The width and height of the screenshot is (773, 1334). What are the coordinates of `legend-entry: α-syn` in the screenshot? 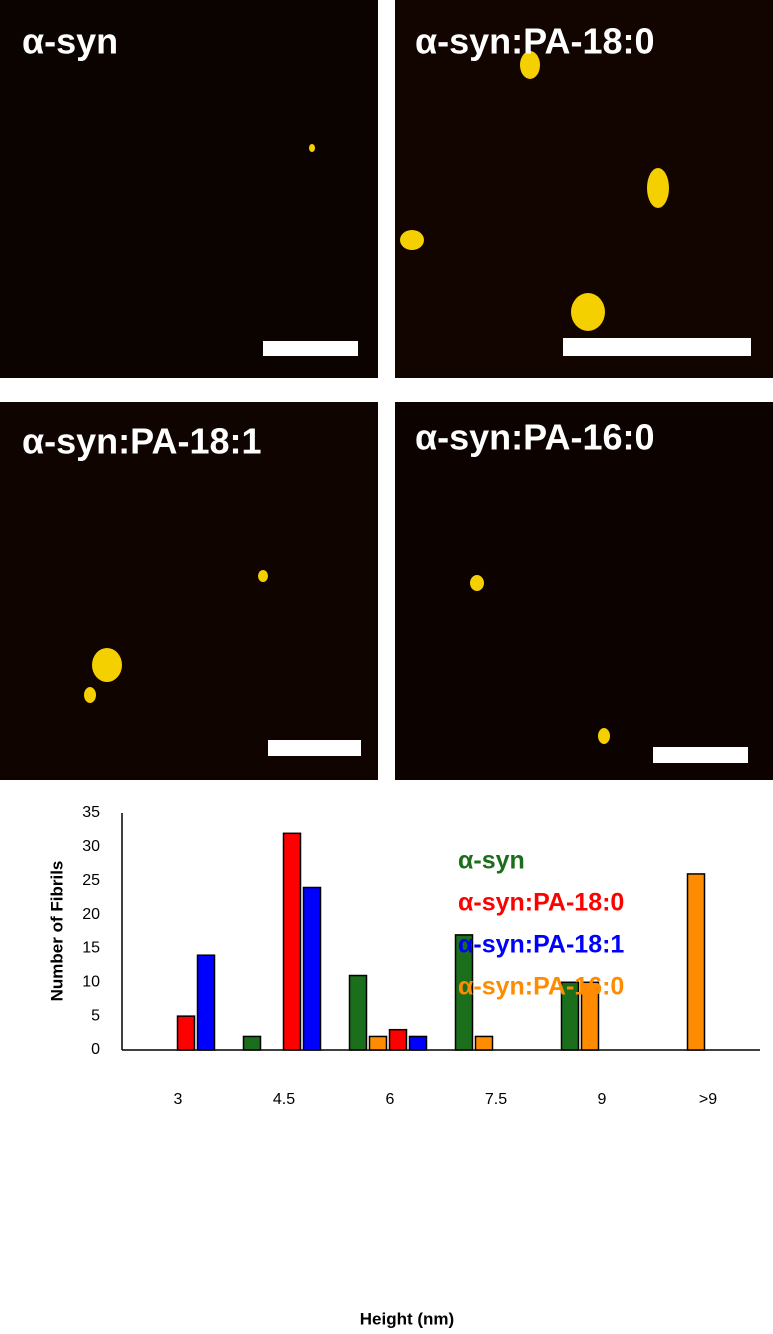 It's located at (491, 861).